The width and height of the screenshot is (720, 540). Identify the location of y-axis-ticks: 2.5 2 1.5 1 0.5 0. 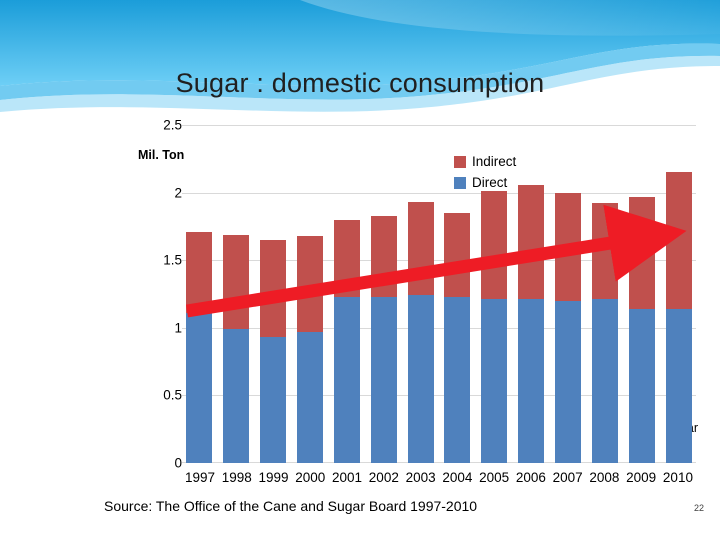
(156, 294).